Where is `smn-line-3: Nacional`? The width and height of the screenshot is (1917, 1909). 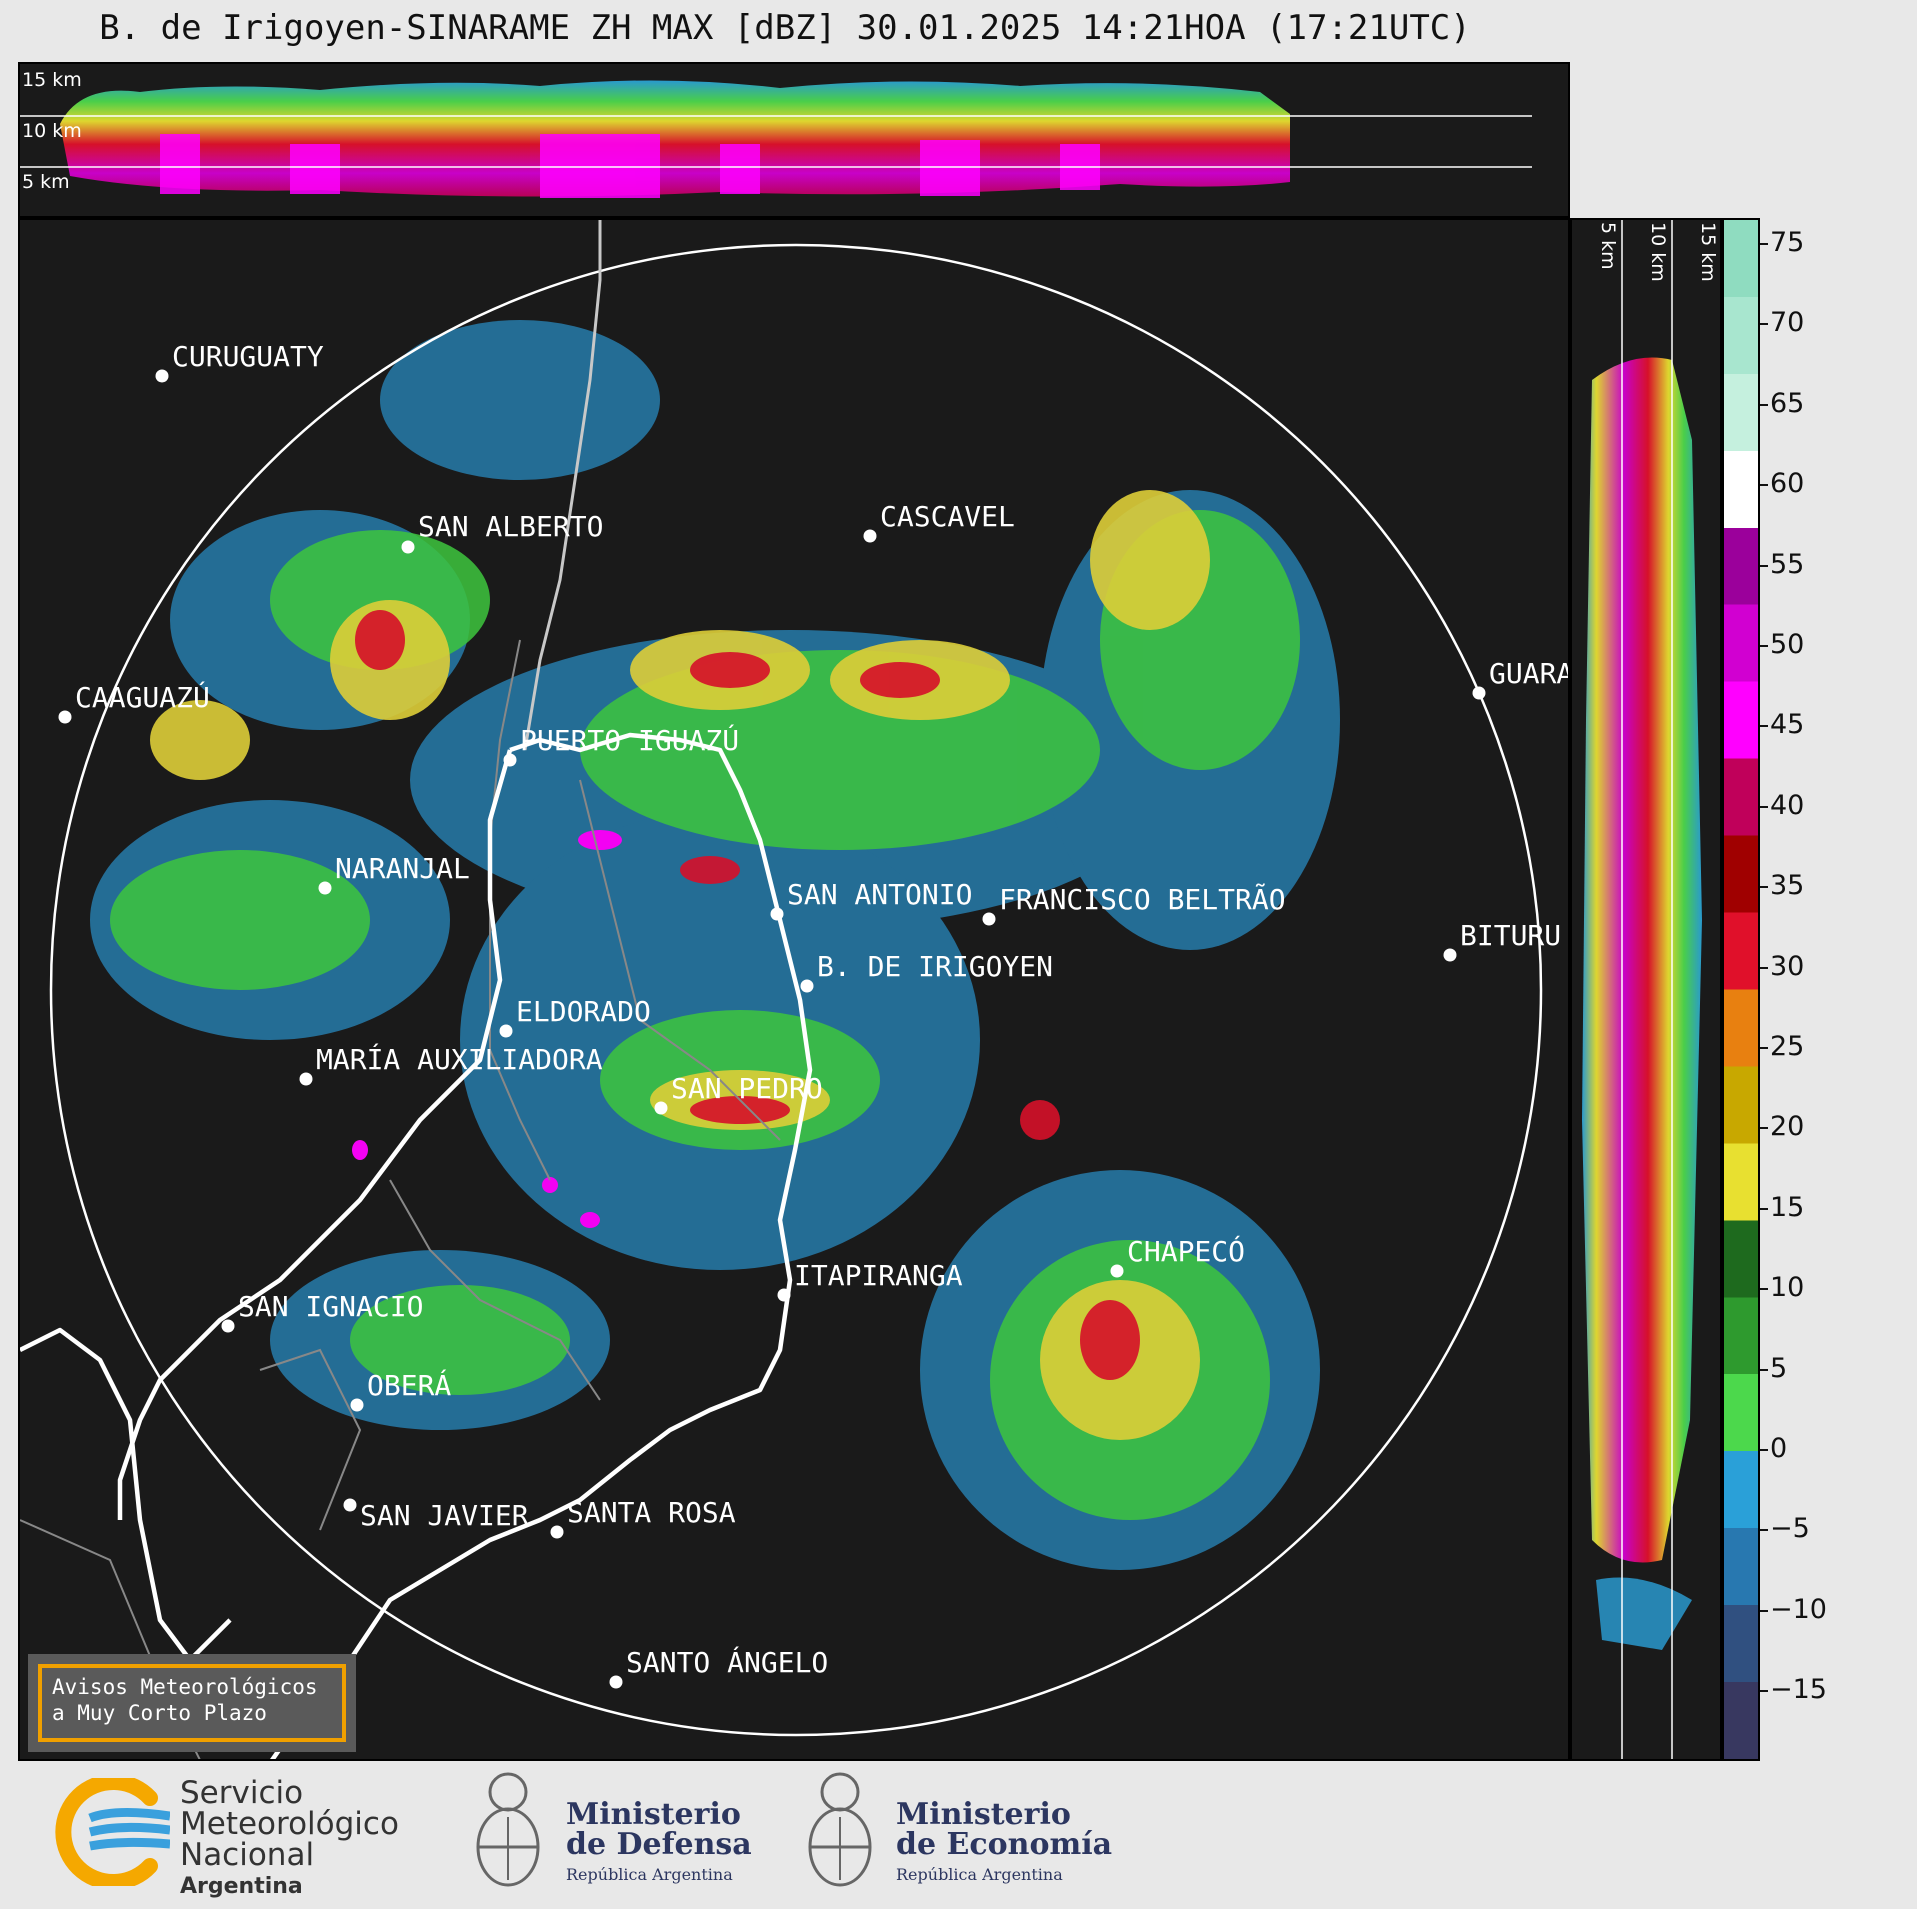
smn-line-3: Nacional is located at coordinates (247, 1855).